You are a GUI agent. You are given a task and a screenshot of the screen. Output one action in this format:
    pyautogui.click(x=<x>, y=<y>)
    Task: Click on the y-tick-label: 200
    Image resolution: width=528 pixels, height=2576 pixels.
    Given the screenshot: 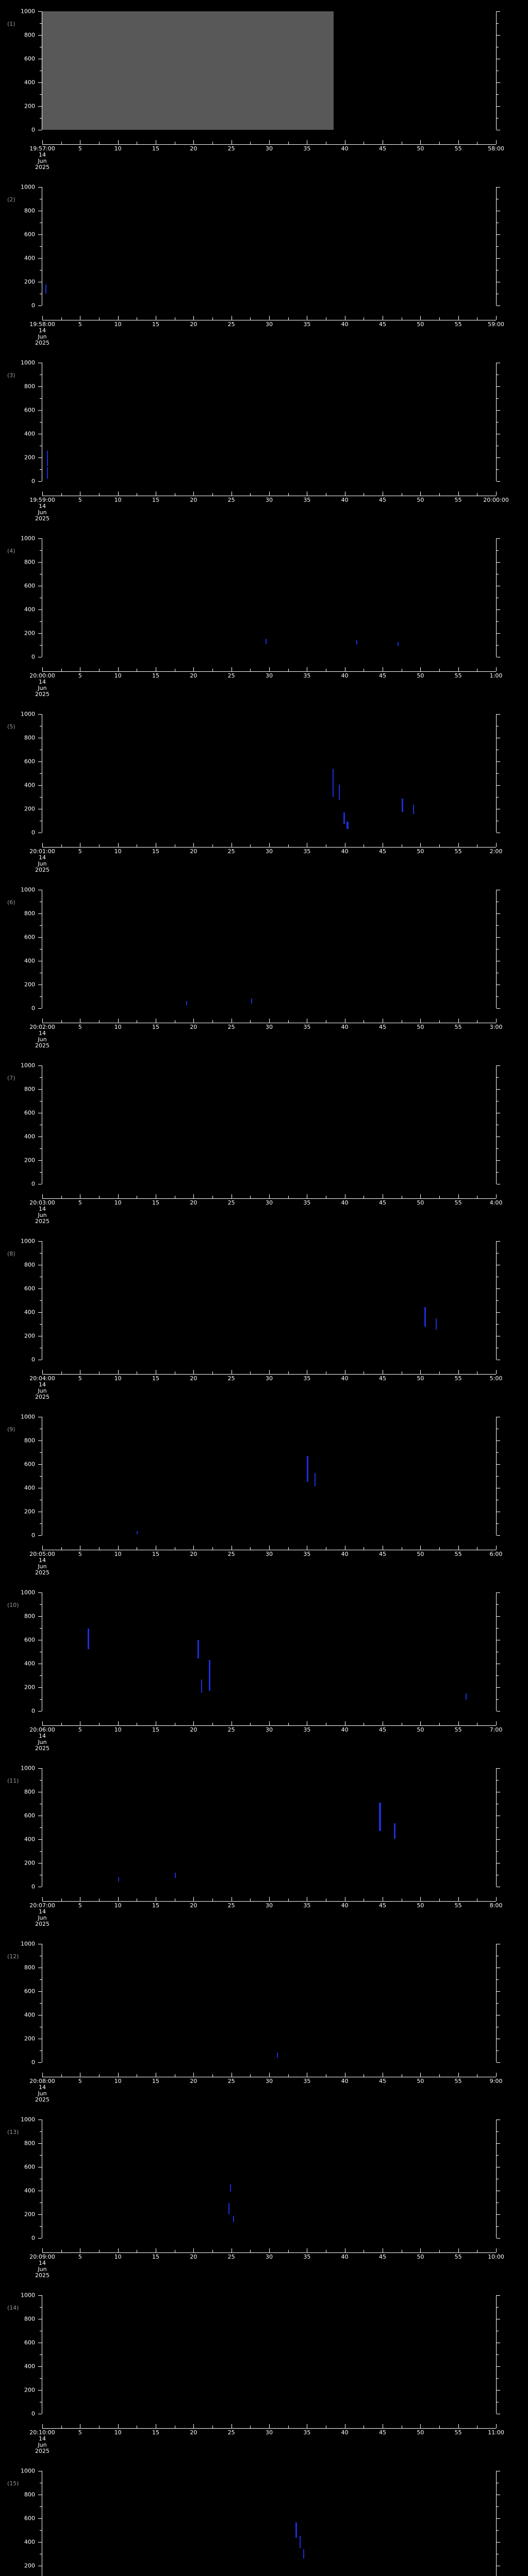 What is the action you would take?
    pyautogui.click(x=29, y=457)
    